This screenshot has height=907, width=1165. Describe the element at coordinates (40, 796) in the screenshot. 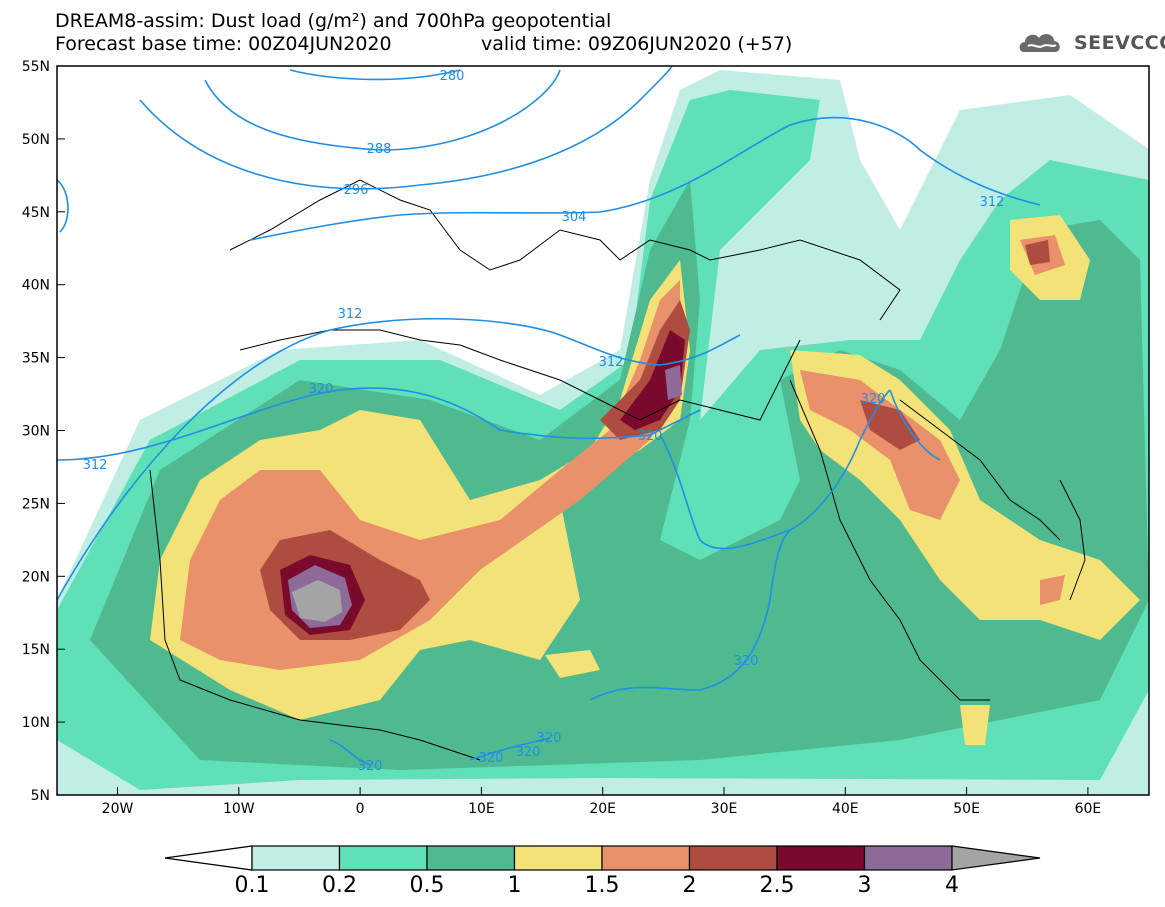

I see `lat-label: 5N` at that location.